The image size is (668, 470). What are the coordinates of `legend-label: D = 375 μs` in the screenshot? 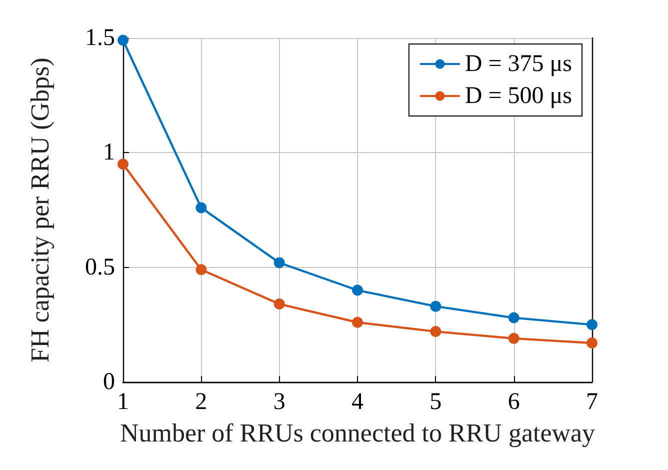 It's located at (518, 64).